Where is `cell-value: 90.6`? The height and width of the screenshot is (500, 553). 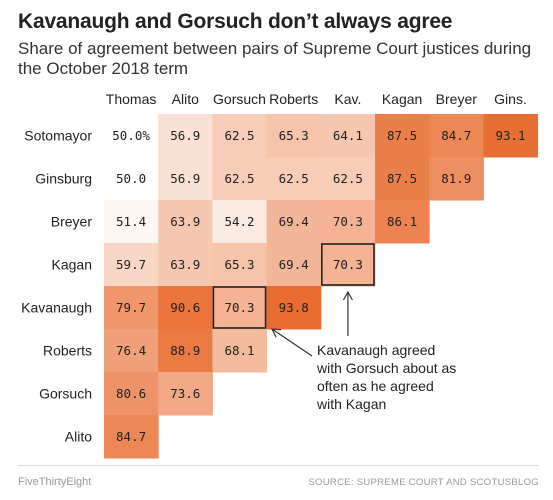
cell-value: 90.6 is located at coordinates (185, 307).